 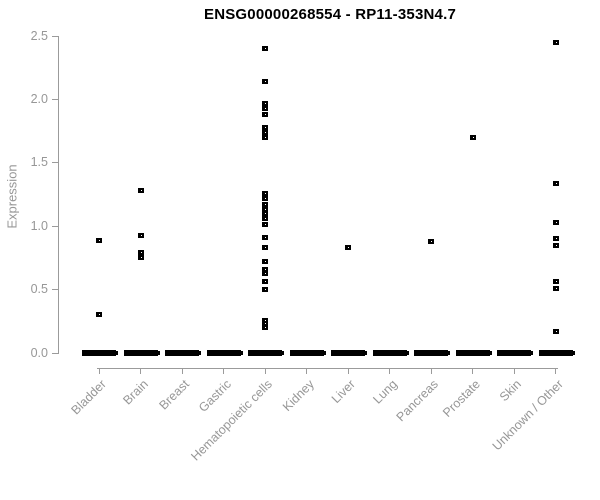 I want to click on y-tick-label: 1.0, so click(x=39, y=225).